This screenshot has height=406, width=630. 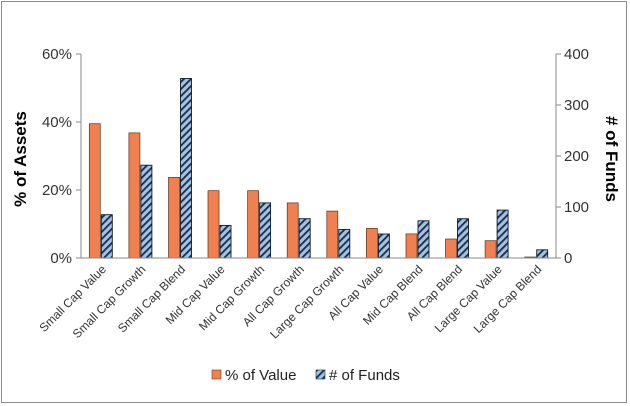 I want to click on left-tick-label: 20%, so click(x=57, y=190).